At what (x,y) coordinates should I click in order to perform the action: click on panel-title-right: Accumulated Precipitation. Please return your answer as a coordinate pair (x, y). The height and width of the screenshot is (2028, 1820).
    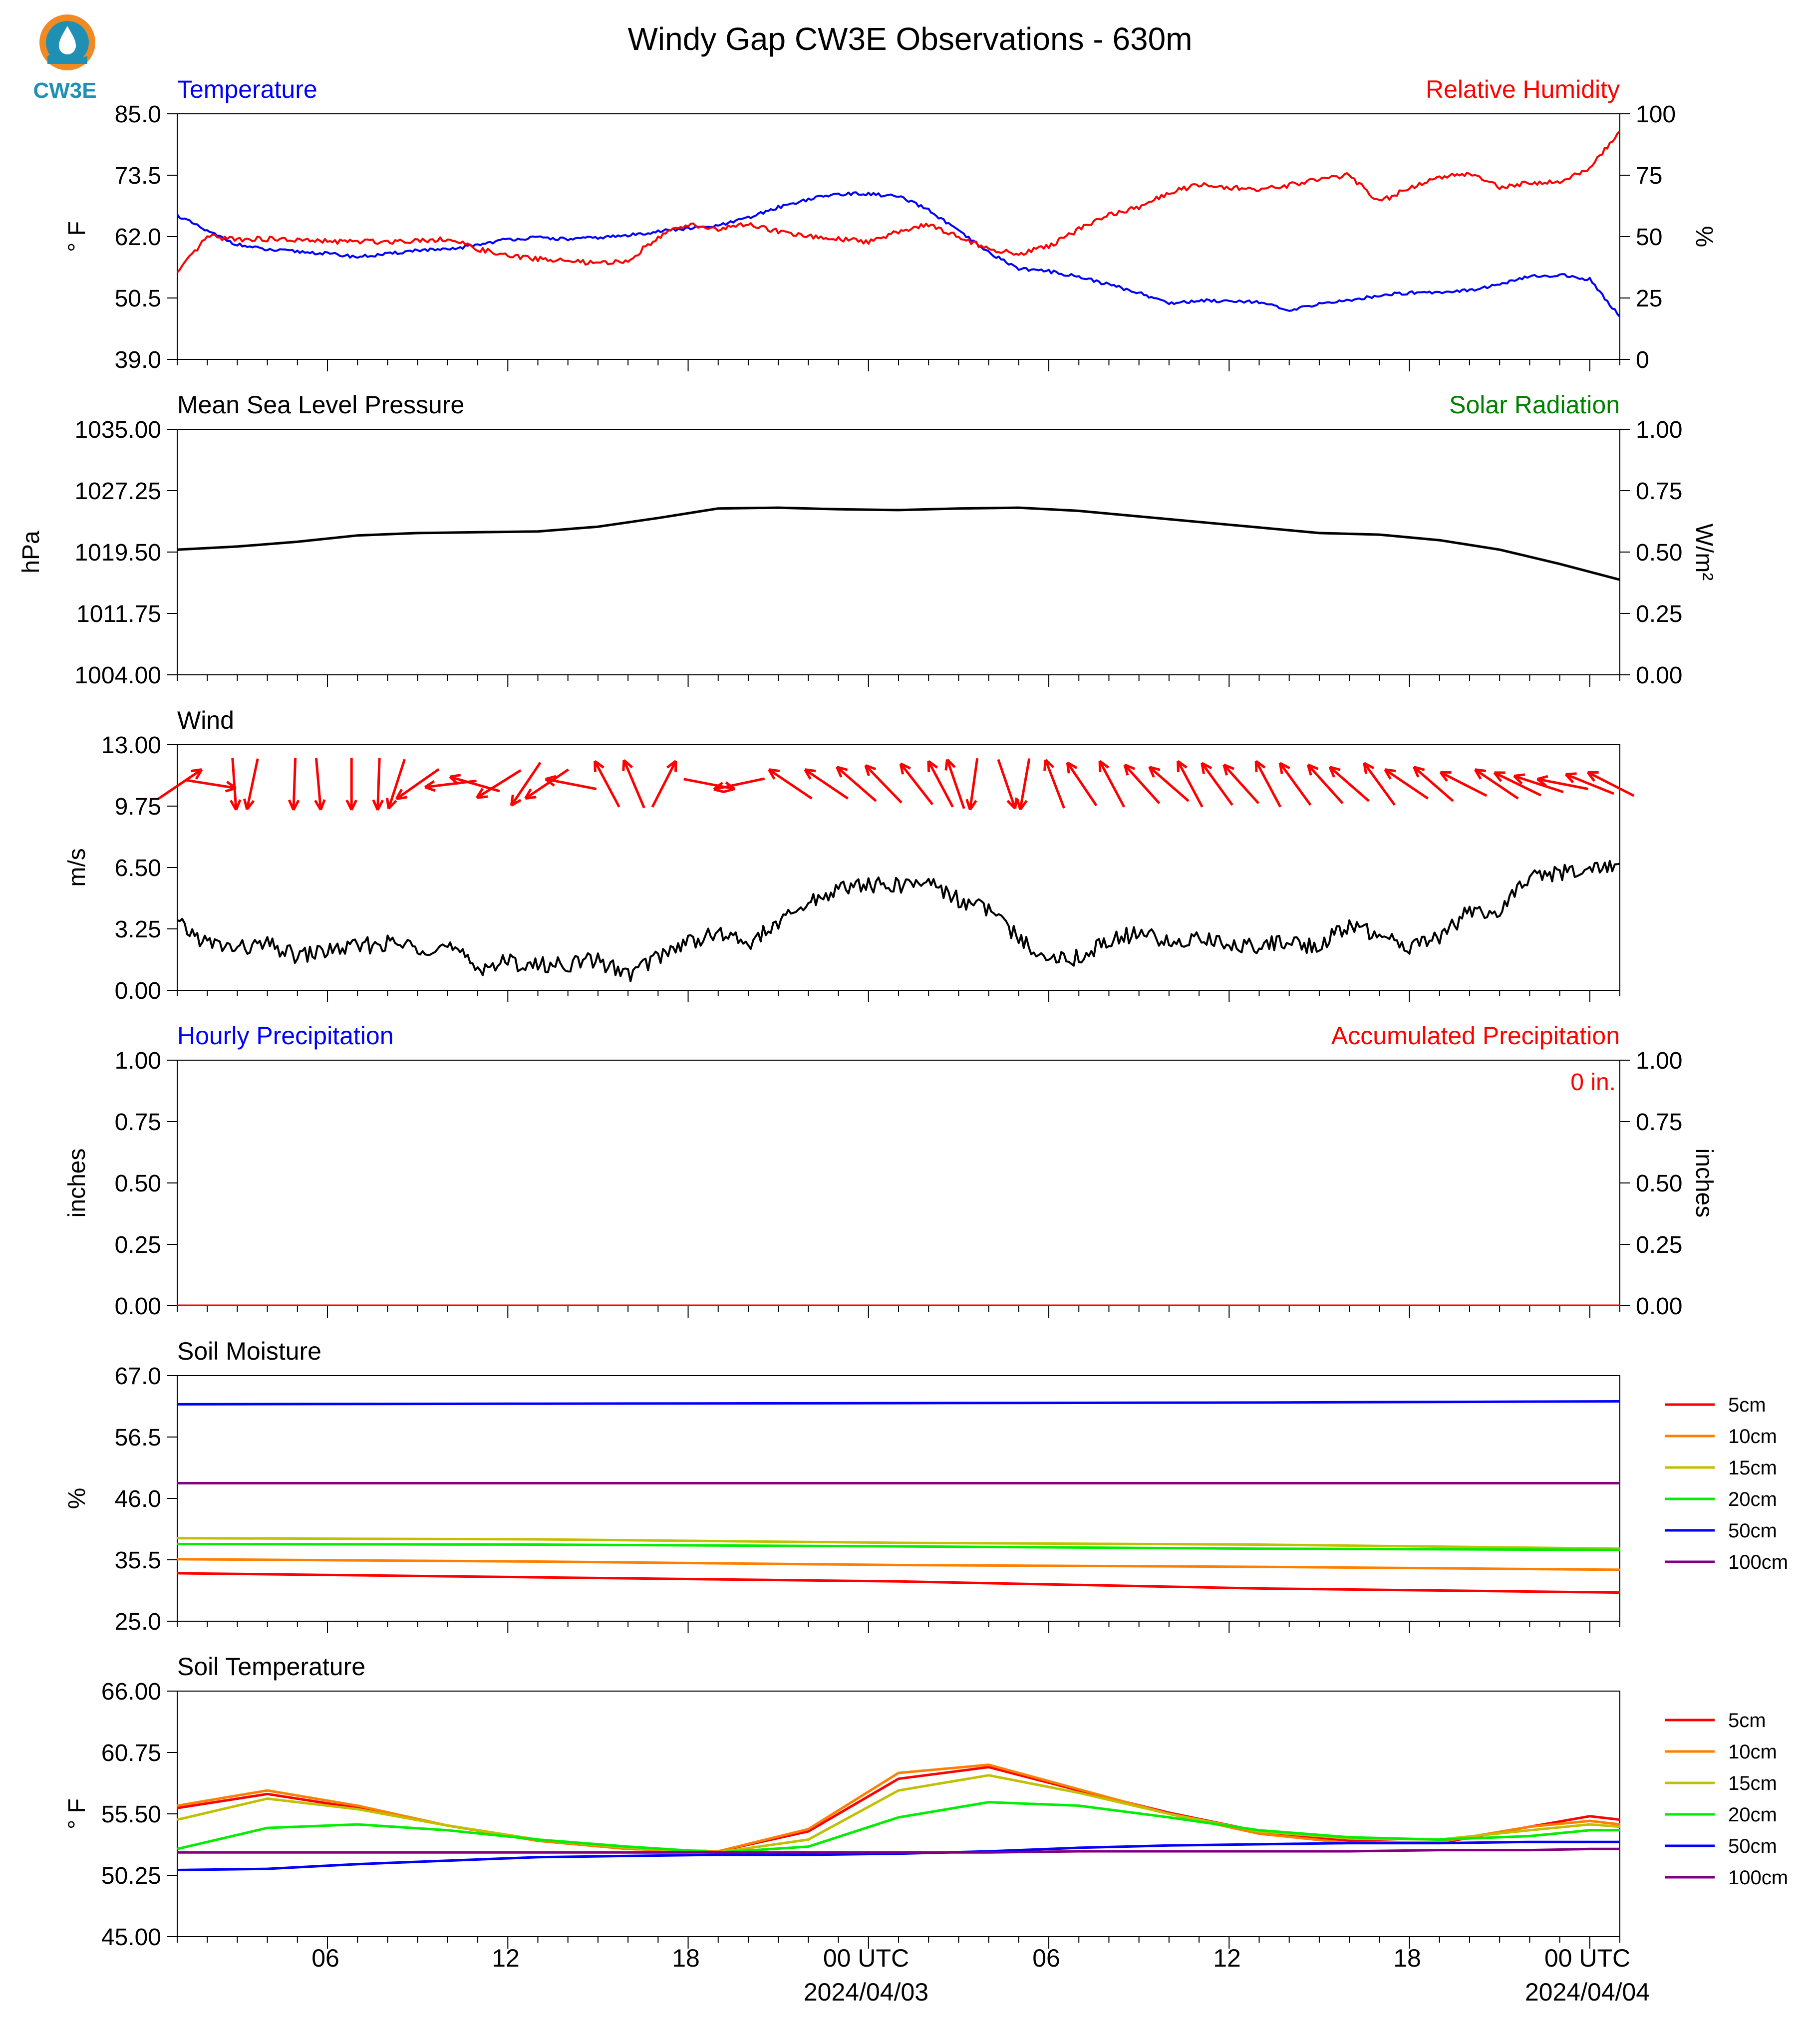
    Looking at the image, I should click on (1475, 1036).